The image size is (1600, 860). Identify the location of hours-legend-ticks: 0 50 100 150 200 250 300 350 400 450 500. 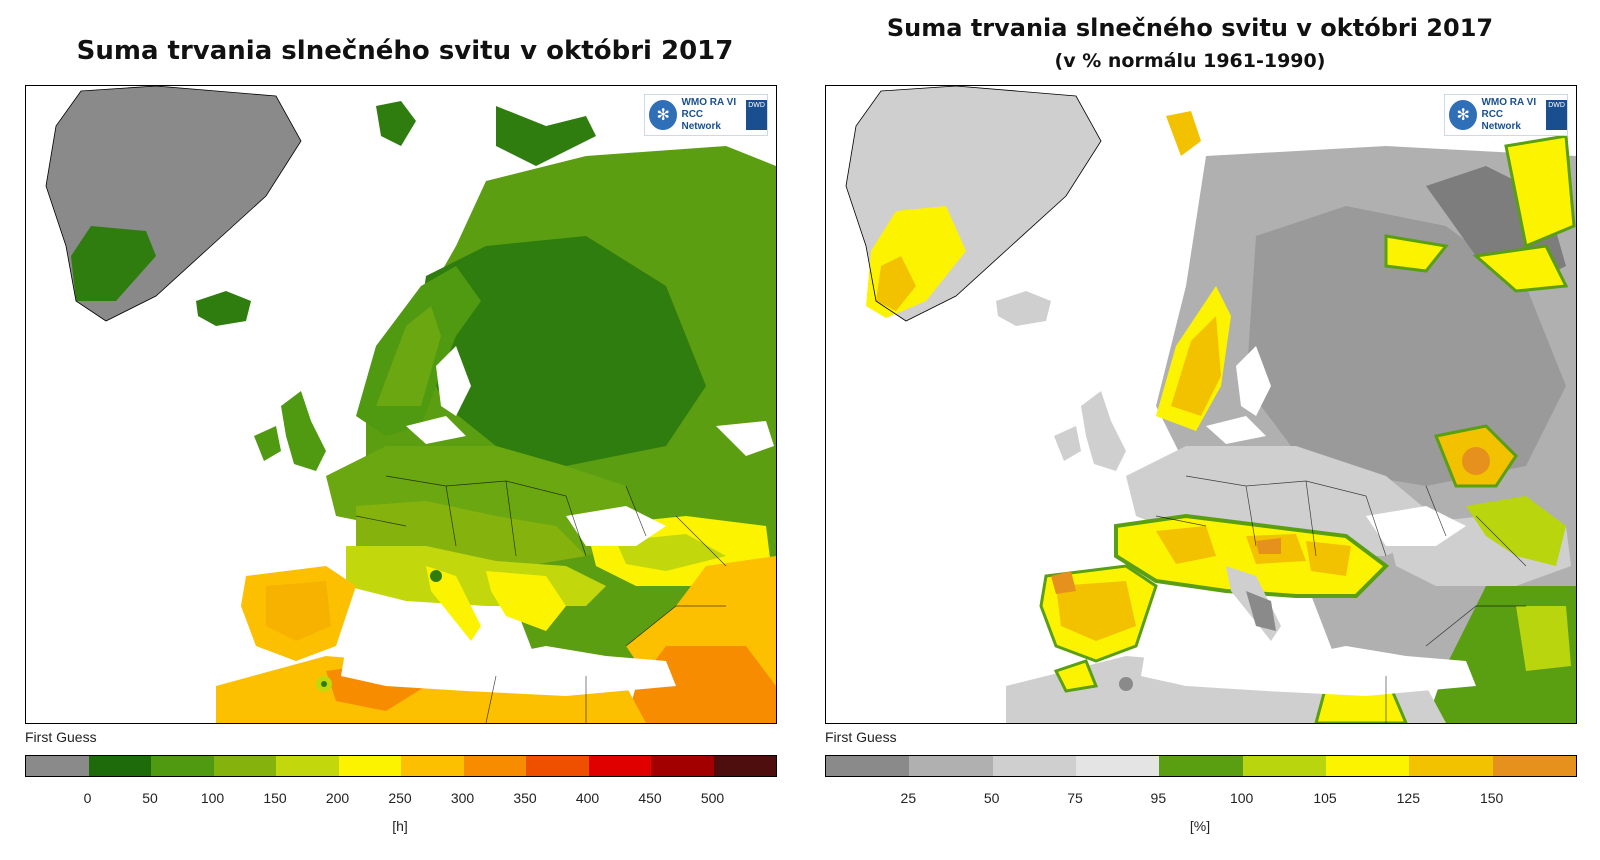
(400, 800).